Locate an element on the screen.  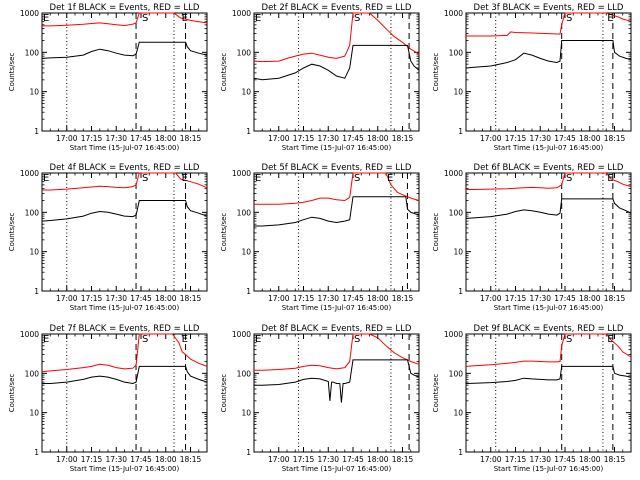
panel-title: Det 8f BLACK = Events, RED = LLD is located at coordinates (337, 329).